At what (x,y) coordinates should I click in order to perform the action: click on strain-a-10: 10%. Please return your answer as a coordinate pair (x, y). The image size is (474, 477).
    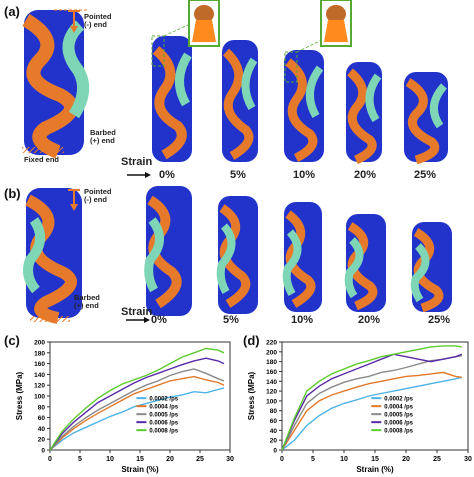
    Looking at the image, I should click on (304, 175).